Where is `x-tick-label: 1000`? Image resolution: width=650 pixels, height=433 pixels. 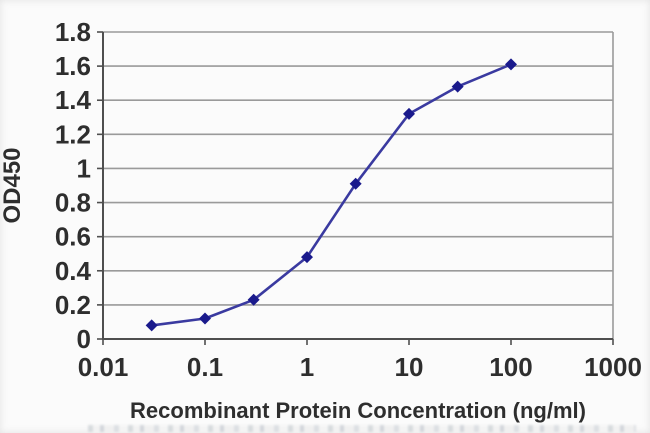 x-tick-label: 1000 is located at coordinates (613, 367).